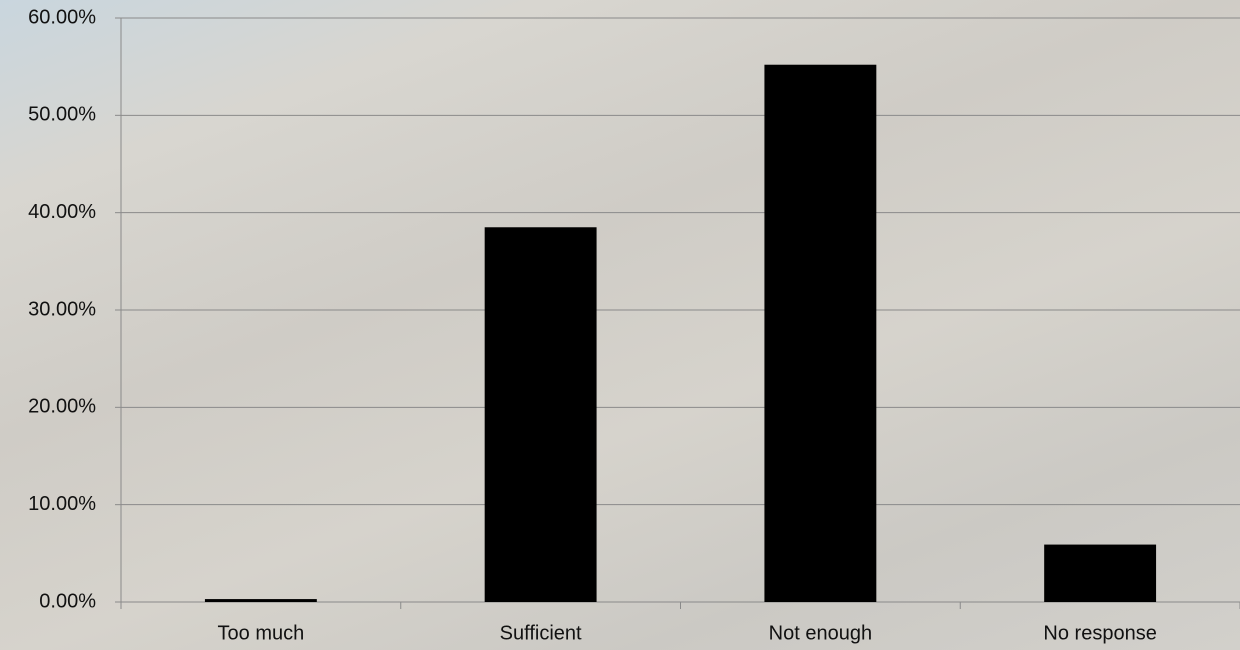  What do you see at coordinates (67, 601) in the screenshot?
I see `y-tick-label: 0.00%` at bounding box center [67, 601].